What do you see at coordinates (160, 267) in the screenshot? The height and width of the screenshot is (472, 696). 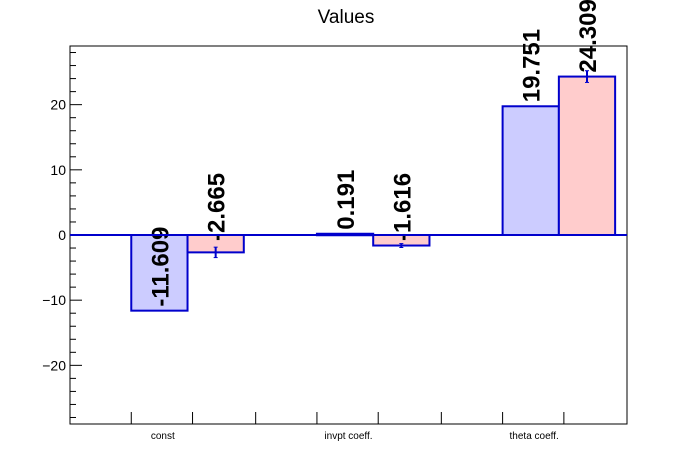 I see `data-label: -11.609` at bounding box center [160, 267].